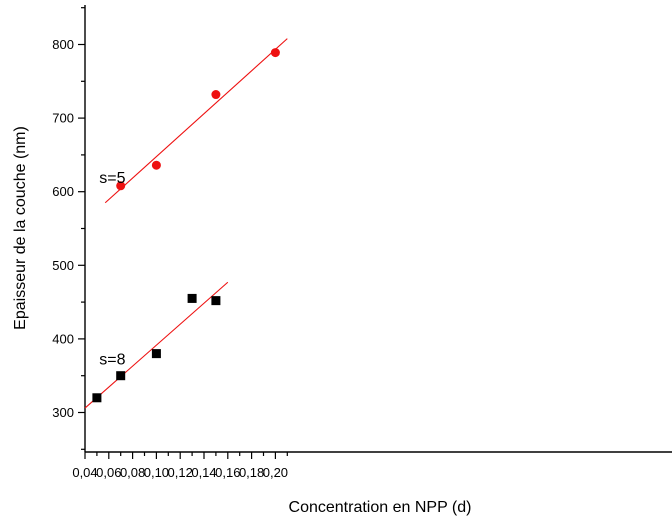 This screenshot has height=521, width=672. I want to click on x-tick-label: 0,20, so click(275, 472).